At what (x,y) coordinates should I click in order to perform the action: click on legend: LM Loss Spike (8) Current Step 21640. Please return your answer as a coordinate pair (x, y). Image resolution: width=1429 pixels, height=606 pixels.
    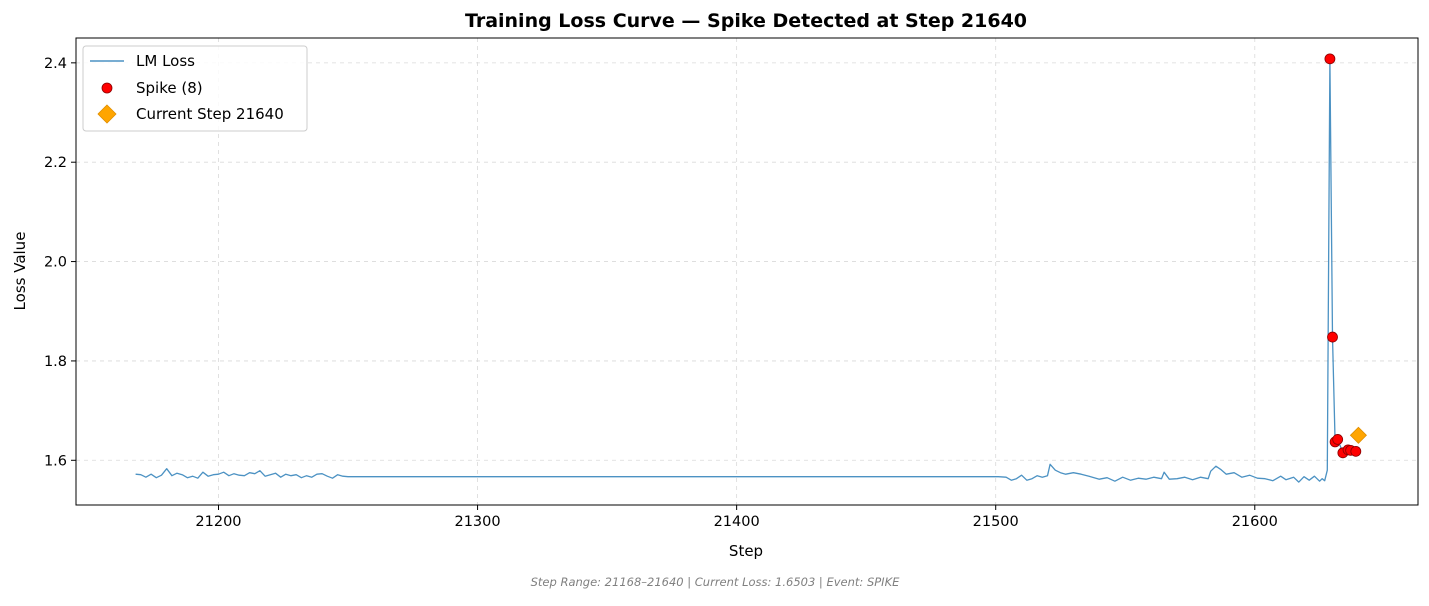
    Looking at the image, I should click on (195, 88).